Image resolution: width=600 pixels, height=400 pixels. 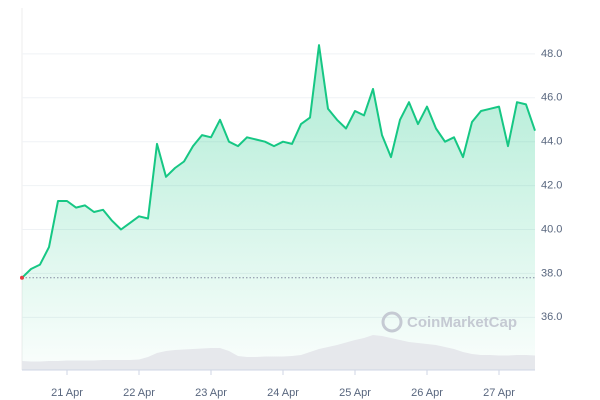 I want to click on watermark-logo: CoinMarketCap, so click(x=449, y=322).